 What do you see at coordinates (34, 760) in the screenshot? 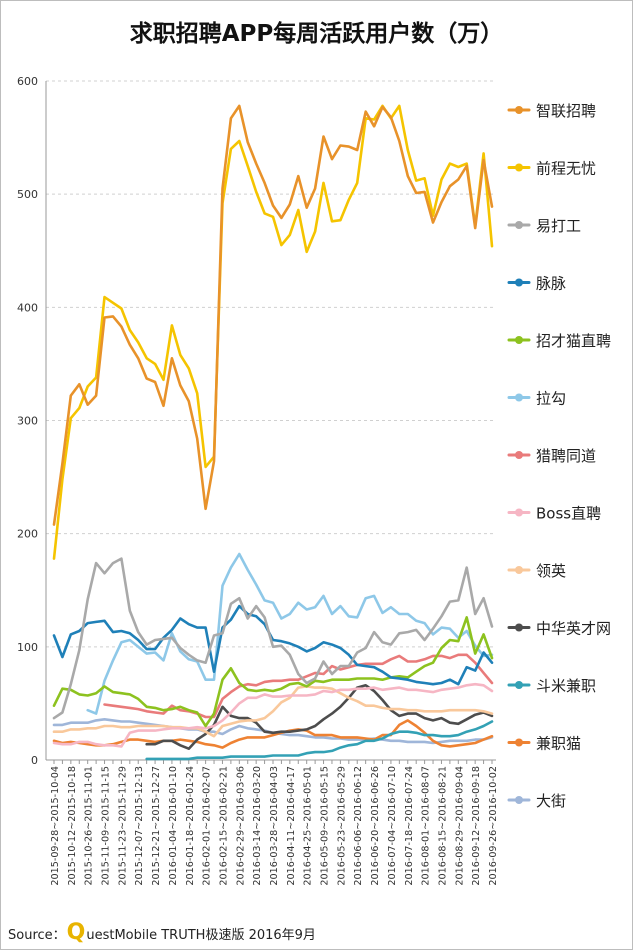
I see `y-tick-label: 0` at bounding box center [34, 760].